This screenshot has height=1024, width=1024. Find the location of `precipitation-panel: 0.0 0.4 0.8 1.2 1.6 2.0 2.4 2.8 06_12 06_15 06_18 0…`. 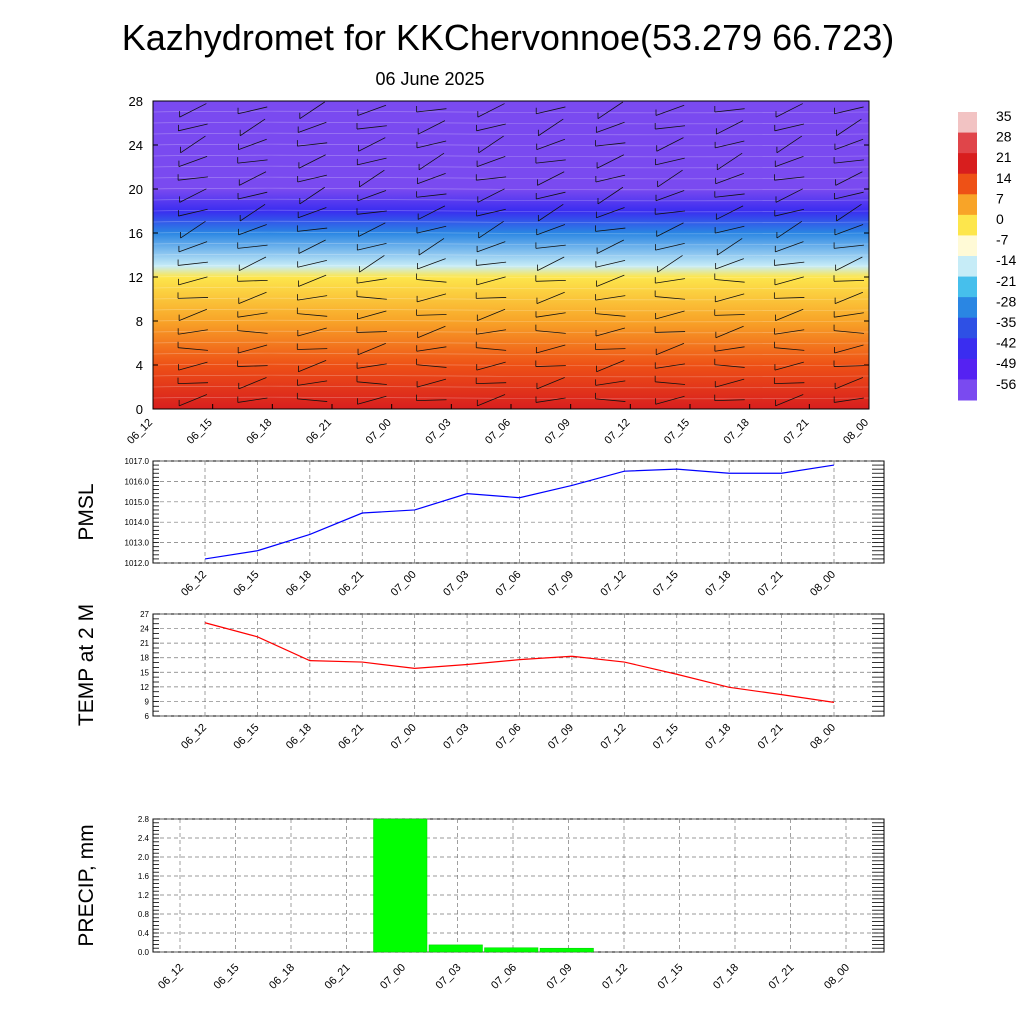

precipitation-panel: 0.0 0.4 0.8 1.2 1.6 2.0 2.4 2.8 06_12 06_15 06_18 0… is located at coordinates (480, 903).